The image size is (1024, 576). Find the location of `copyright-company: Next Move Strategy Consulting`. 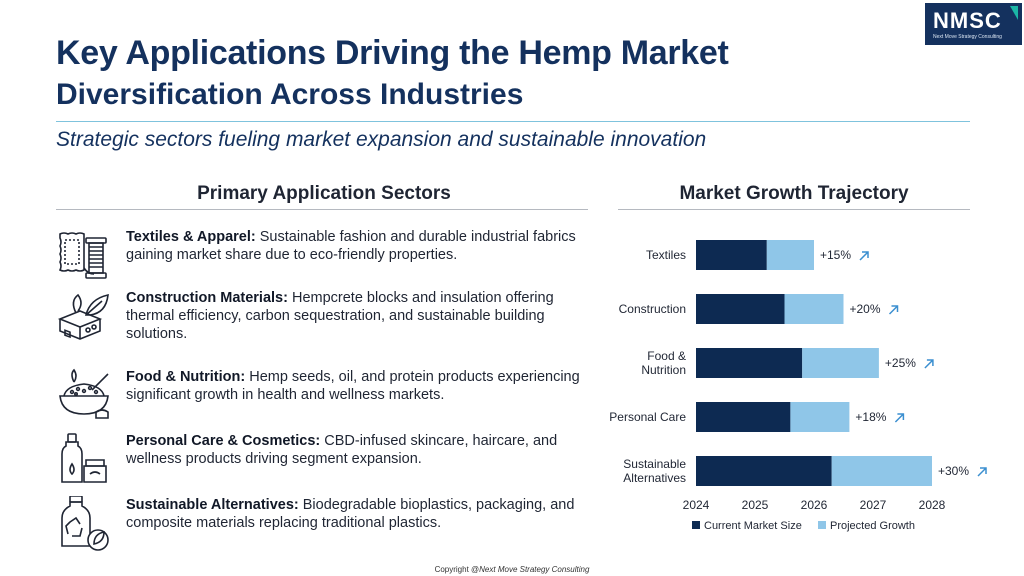

copyright-company: Next Move Strategy Consulting is located at coordinates (534, 569).